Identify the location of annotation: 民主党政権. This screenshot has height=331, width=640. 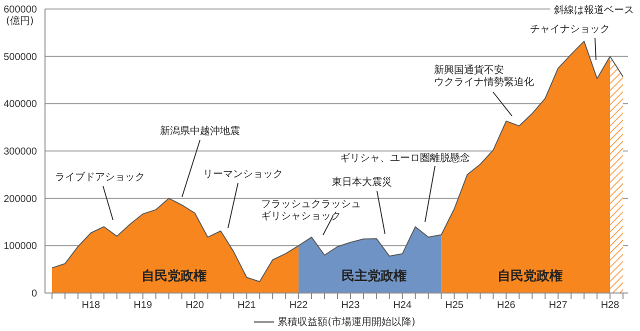
(374, 276).